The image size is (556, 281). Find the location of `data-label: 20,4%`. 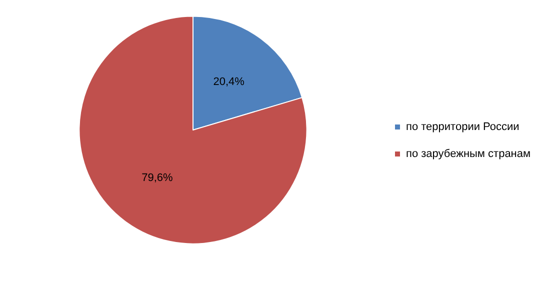

data-label: 20,4% is located at coordinates (229, 82).